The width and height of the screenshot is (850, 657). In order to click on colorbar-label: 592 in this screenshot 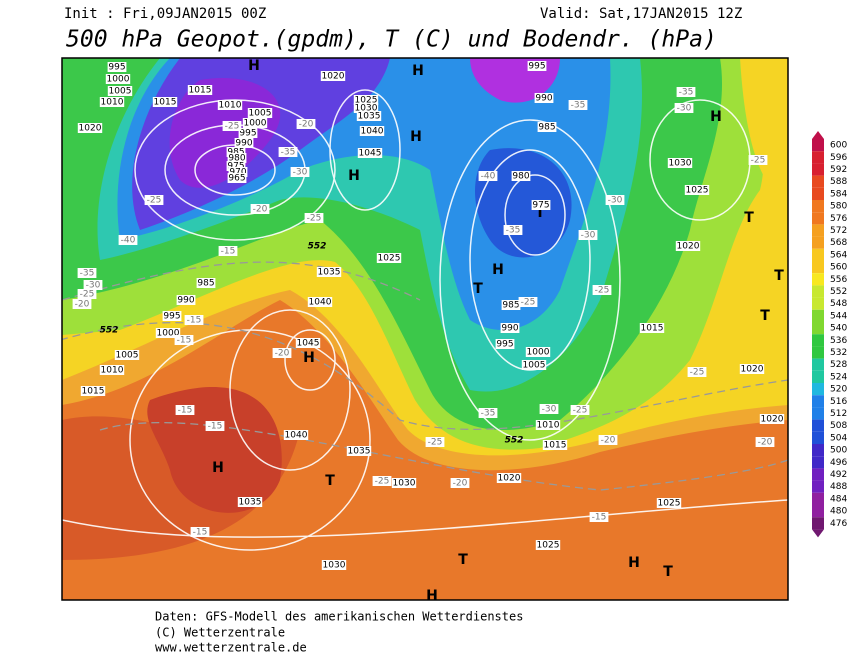, I will do `click(838, 170)`.